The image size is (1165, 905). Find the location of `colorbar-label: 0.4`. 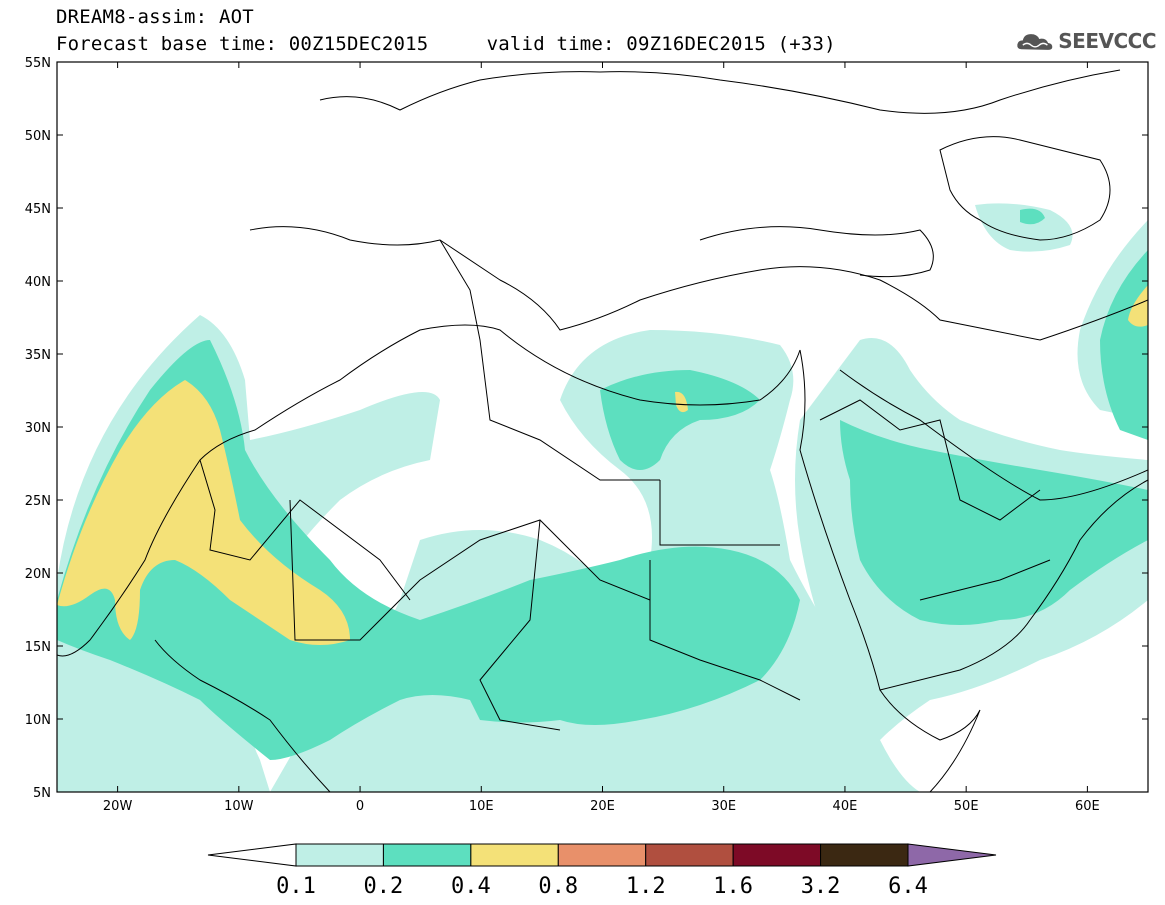

colorbar-label: 0.4 is located at coordinates (471, 886).